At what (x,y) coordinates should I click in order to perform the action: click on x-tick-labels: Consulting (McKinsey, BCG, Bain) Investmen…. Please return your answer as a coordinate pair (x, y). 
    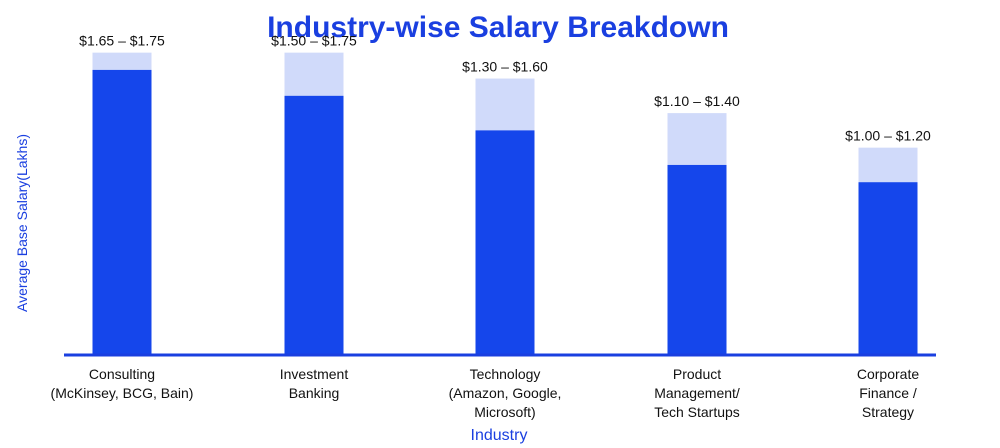
    Looking at the image, I should click on (485, 393).